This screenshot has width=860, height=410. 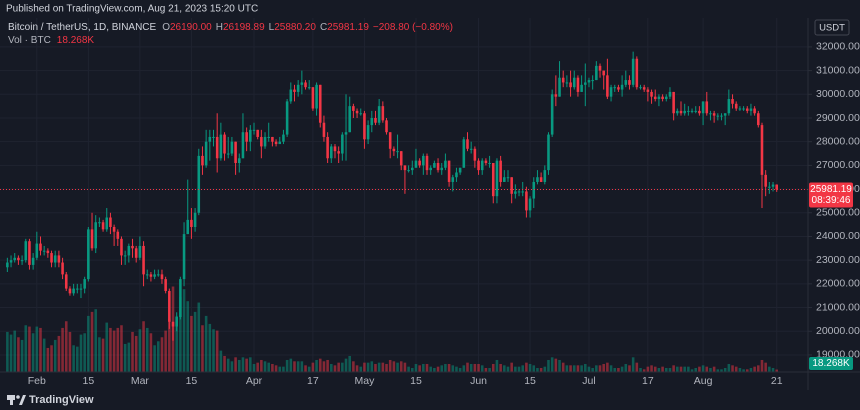 I want to click on x-tick-label: Feb, so click(x=37, y=381).